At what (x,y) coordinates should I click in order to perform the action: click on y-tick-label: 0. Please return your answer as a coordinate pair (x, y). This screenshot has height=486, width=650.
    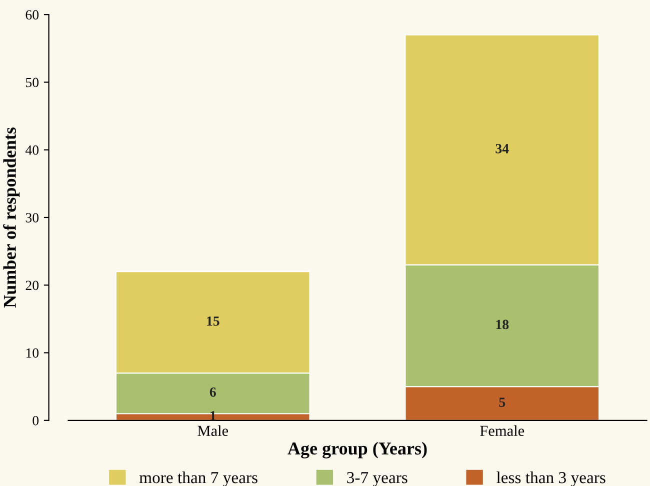
    Looking at the image, I should click on (35, 421).